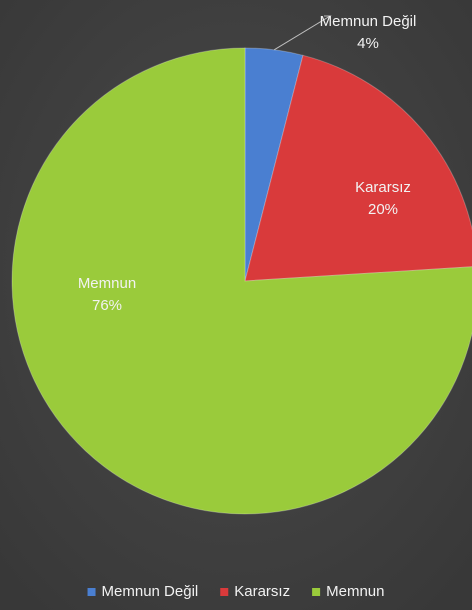  Describe the element at coordinates (383, 187) in the screenshot. I see `data-label-name: Kararsız` at that location.